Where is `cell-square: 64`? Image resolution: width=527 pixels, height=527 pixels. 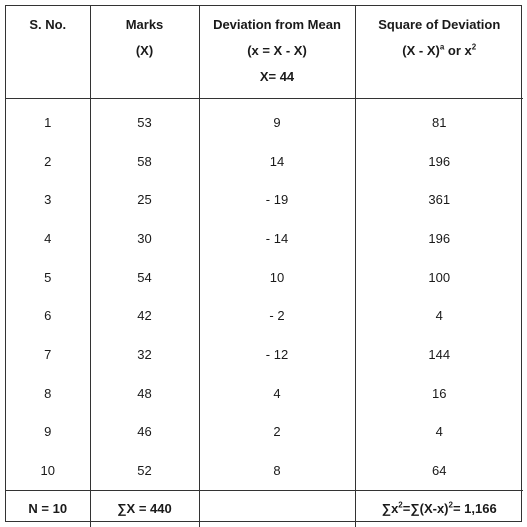
cell-square: 64 is located at coordinates (438, 471).